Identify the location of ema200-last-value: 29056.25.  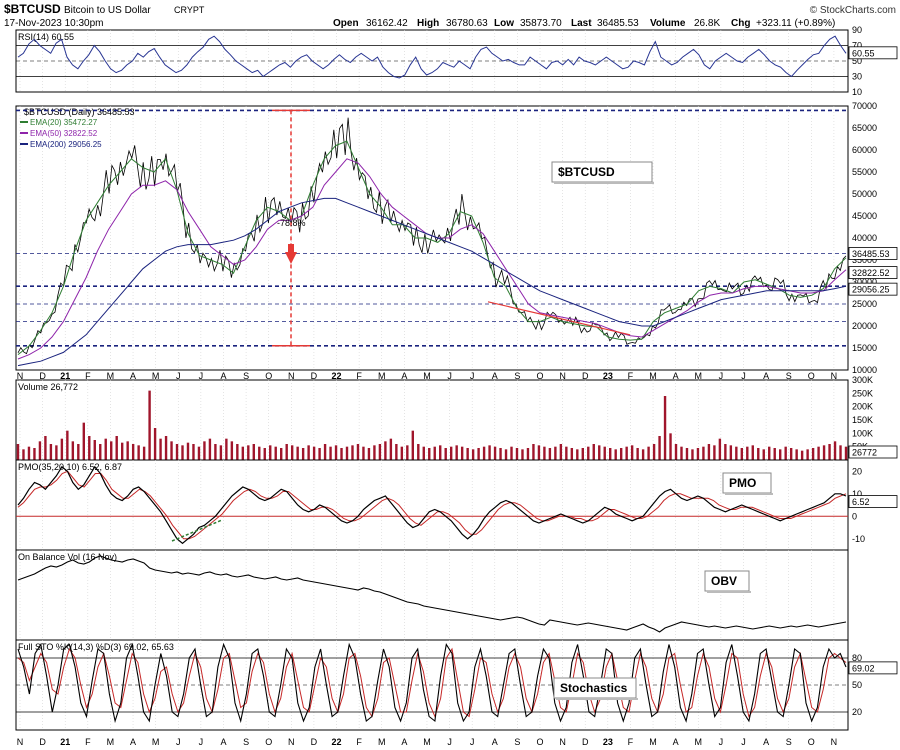
(871, 290).